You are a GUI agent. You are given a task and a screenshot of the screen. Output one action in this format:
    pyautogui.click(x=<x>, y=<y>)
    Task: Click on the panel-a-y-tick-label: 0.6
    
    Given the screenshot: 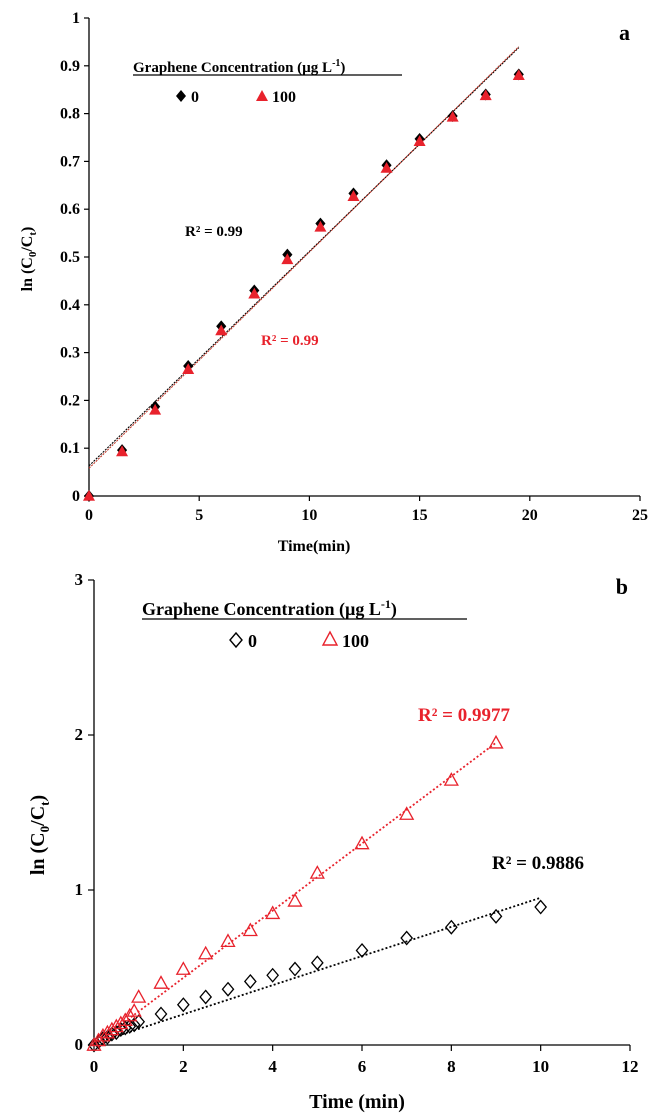 What is the action you would take?
    pyautogui.click(x=70, y=209)
    